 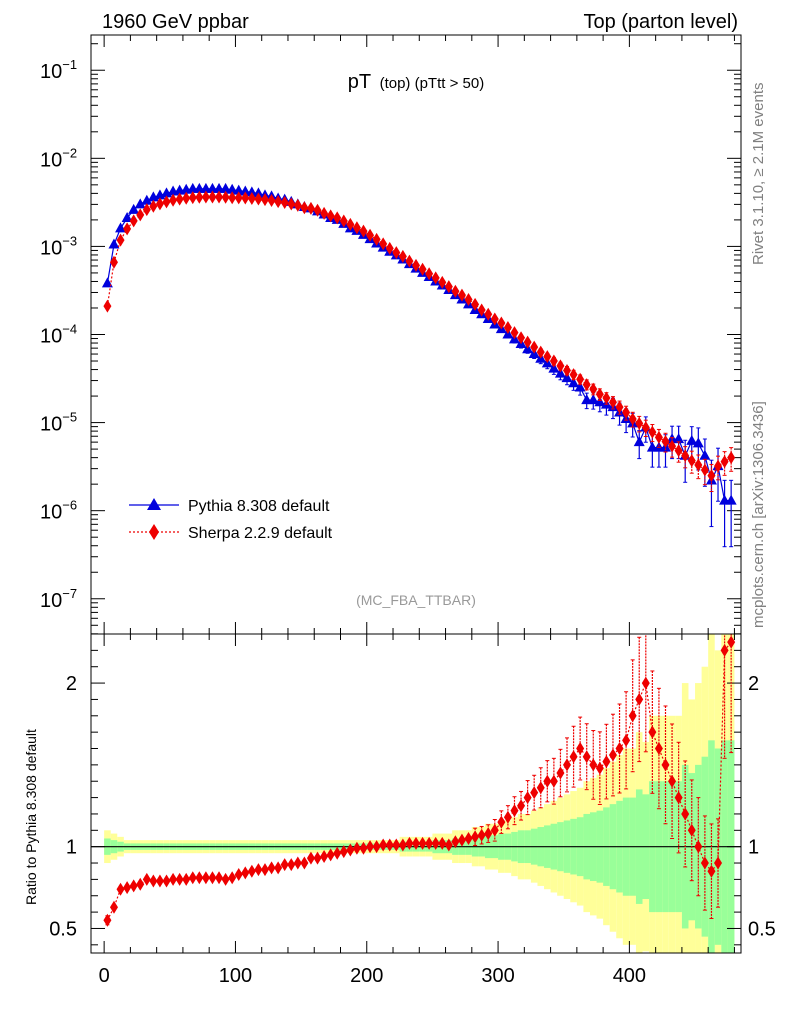 I want to click on main-y-tick-labels: 10−110−210−310−410−510−610−7, so click(x=58, y=334).